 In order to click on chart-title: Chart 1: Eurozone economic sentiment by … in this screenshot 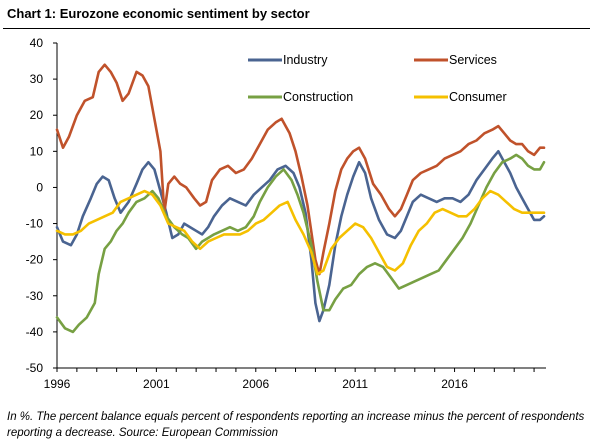, I will do `click(158, 13)`.